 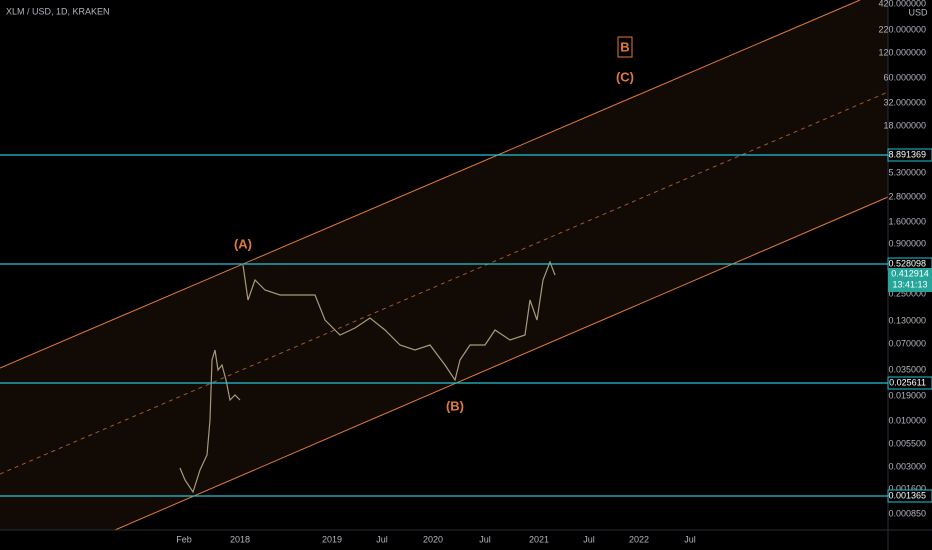 I want to click on price-tick-label: 0.070000, so click(x=907, y=343).